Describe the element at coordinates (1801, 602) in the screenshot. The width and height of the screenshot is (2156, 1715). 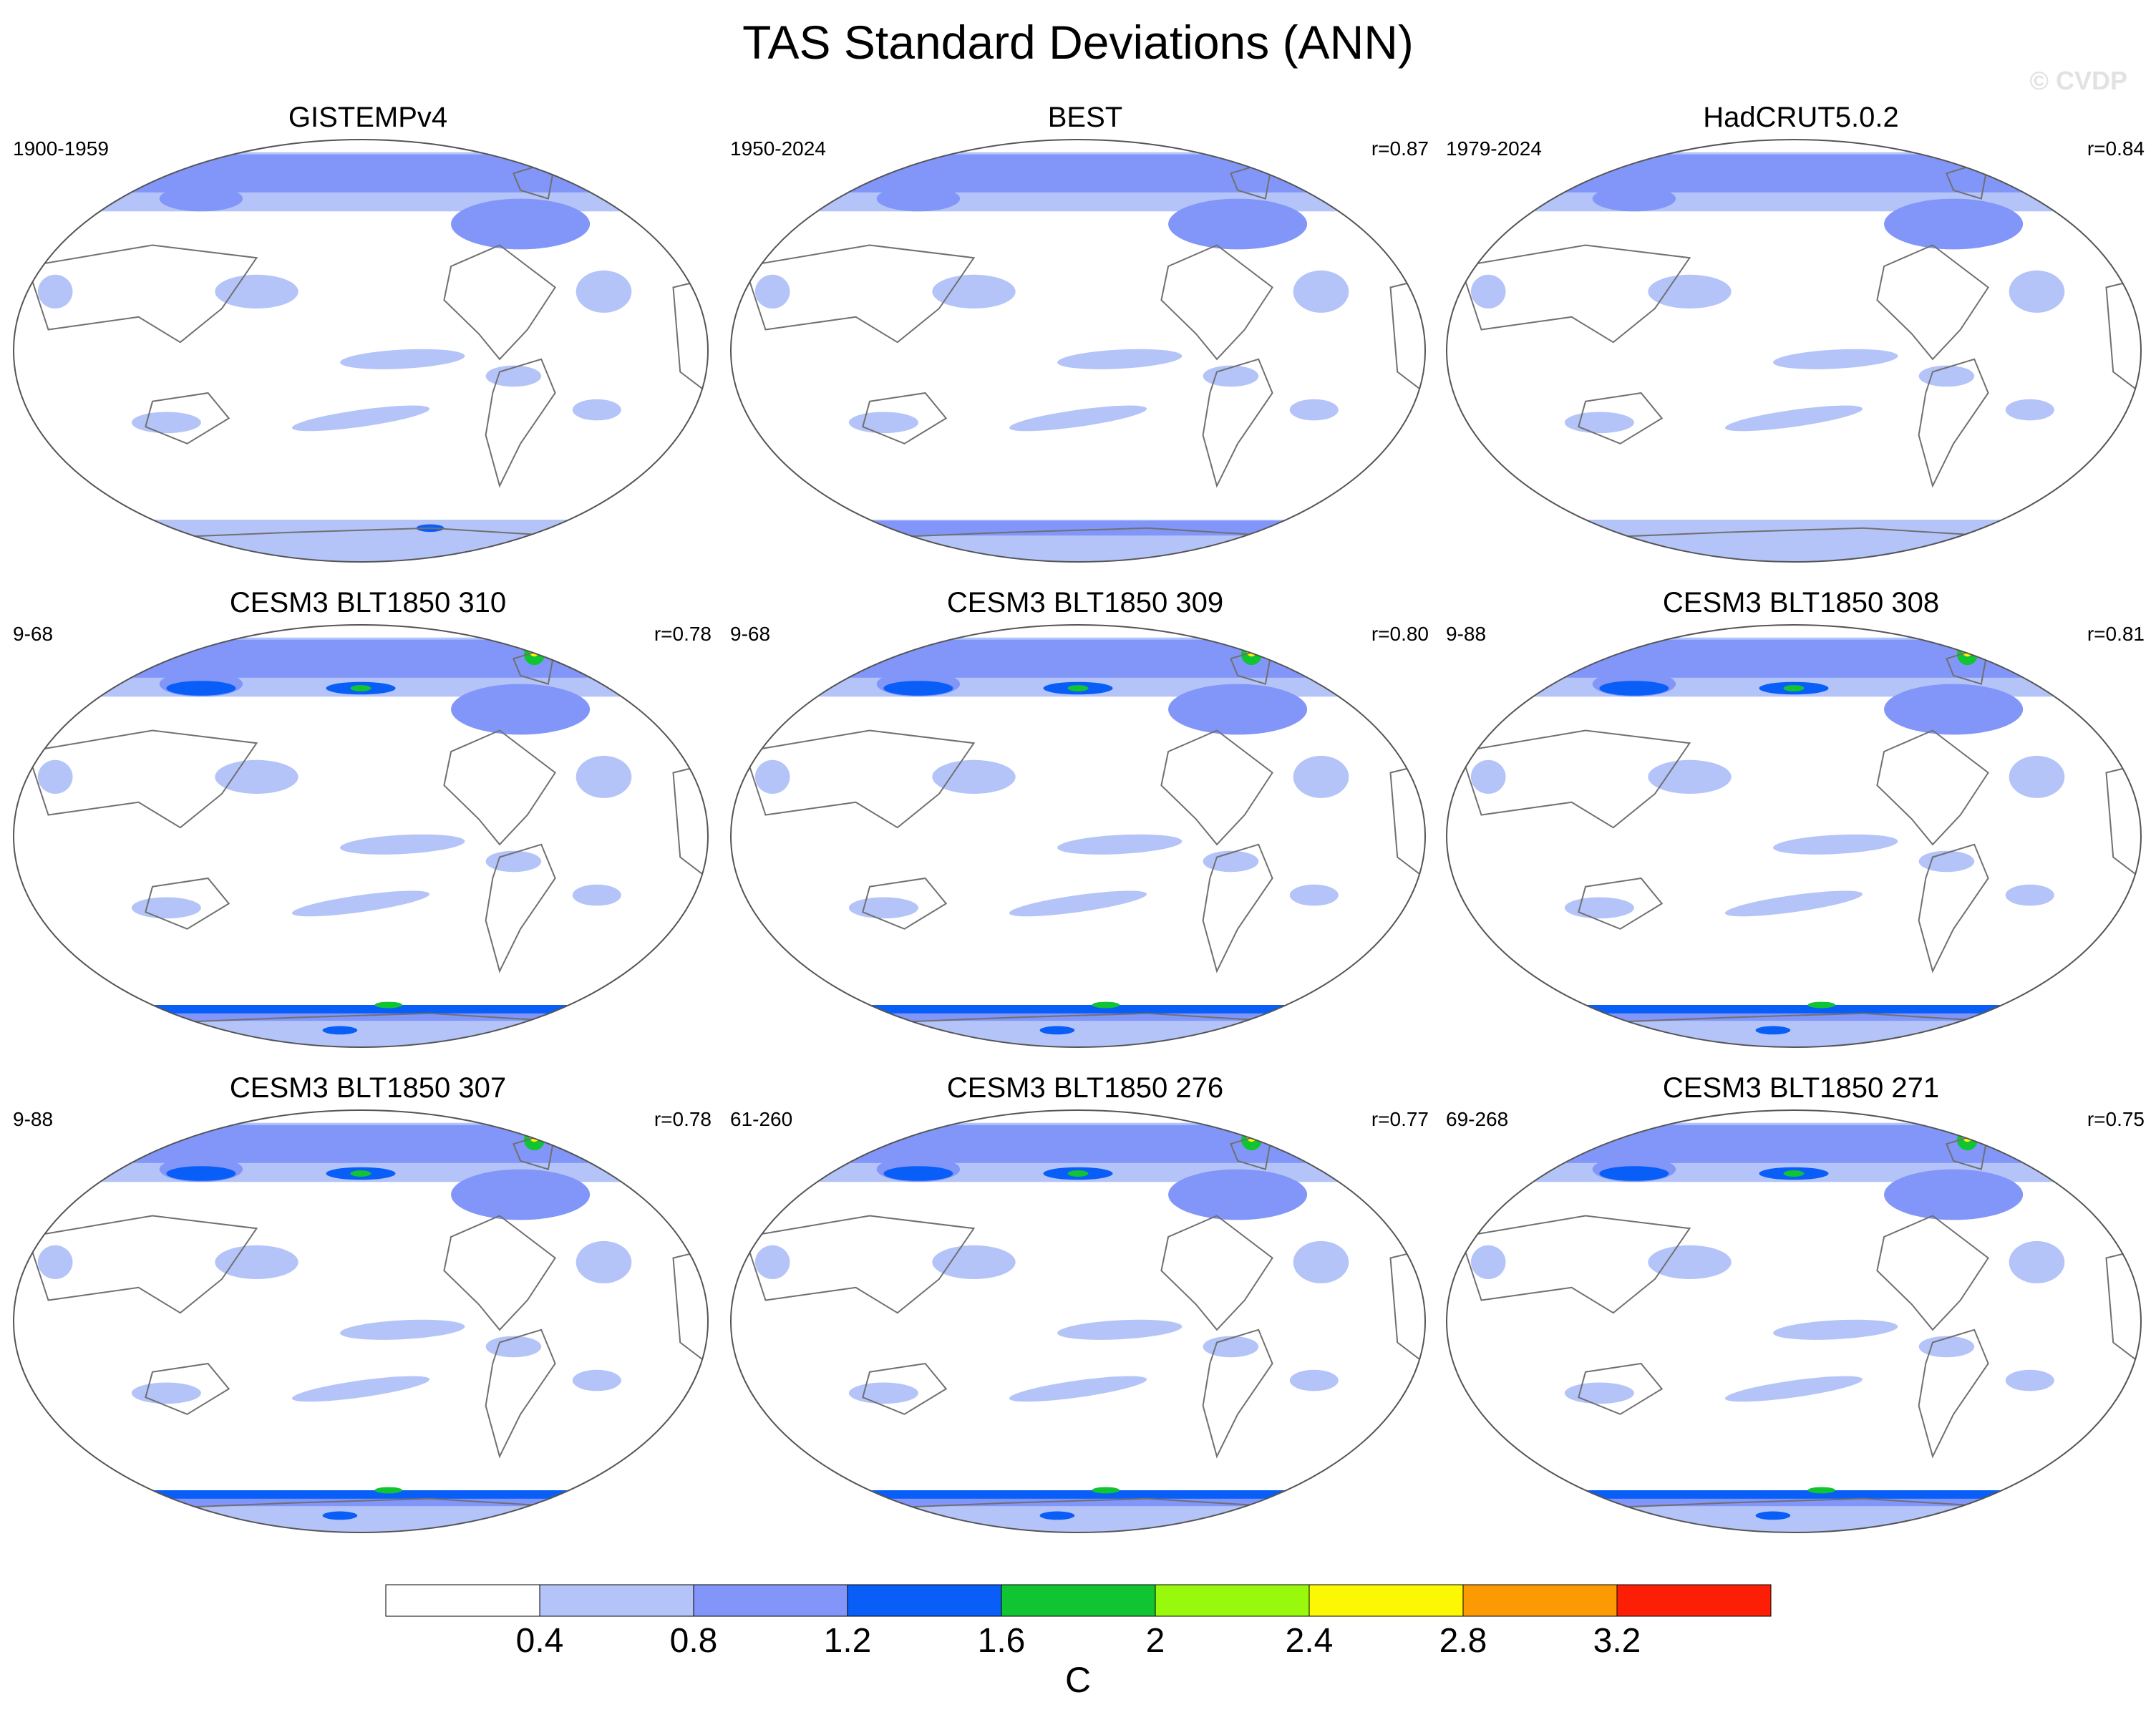
I see `panel-title: CESM3 BLT1850 308` at that location.